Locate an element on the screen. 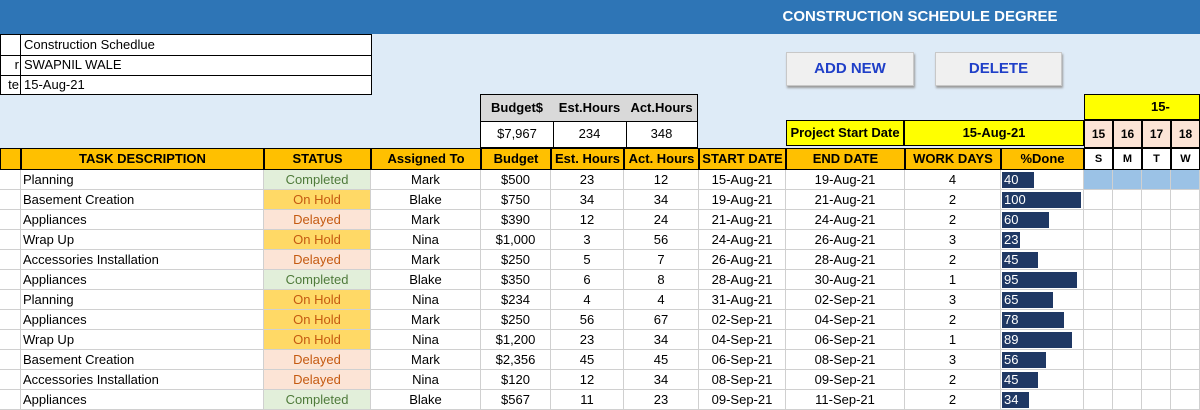  est-hours-cell: 4 is located at coordinates (587, 300).